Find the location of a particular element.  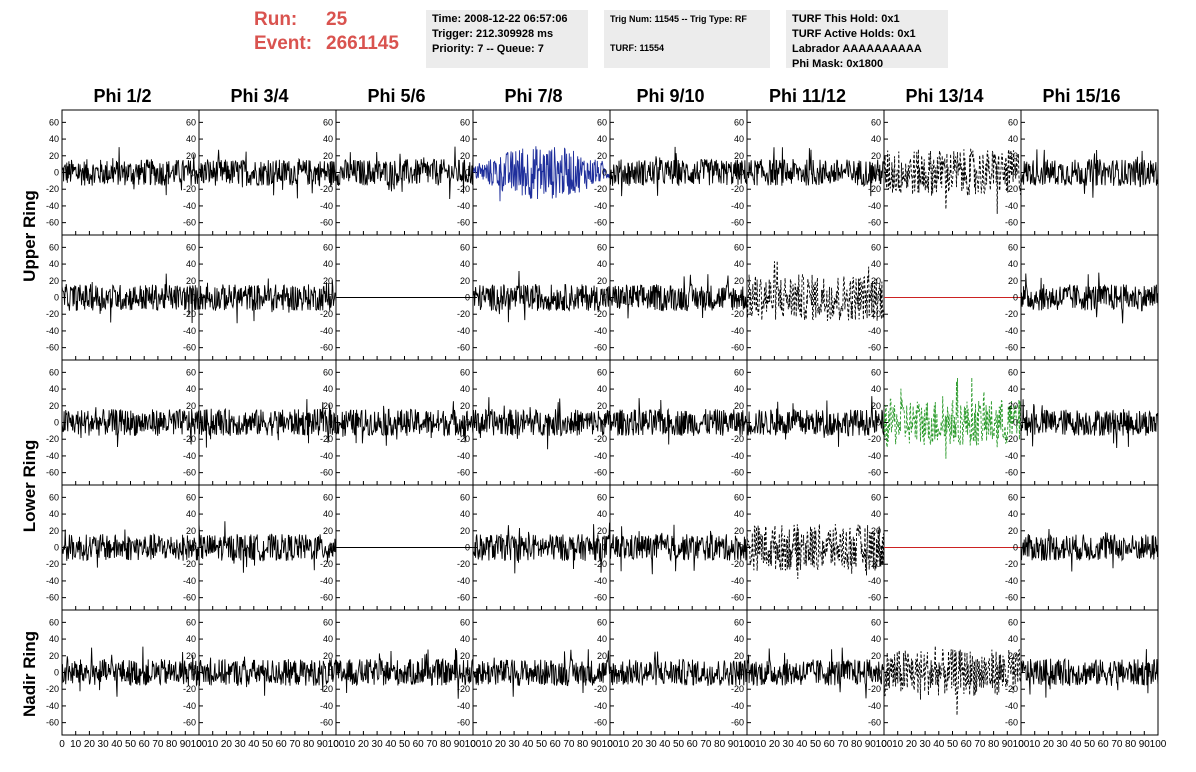

phi-header-3: Phi 5/6 is located at coordinates (396, 96).